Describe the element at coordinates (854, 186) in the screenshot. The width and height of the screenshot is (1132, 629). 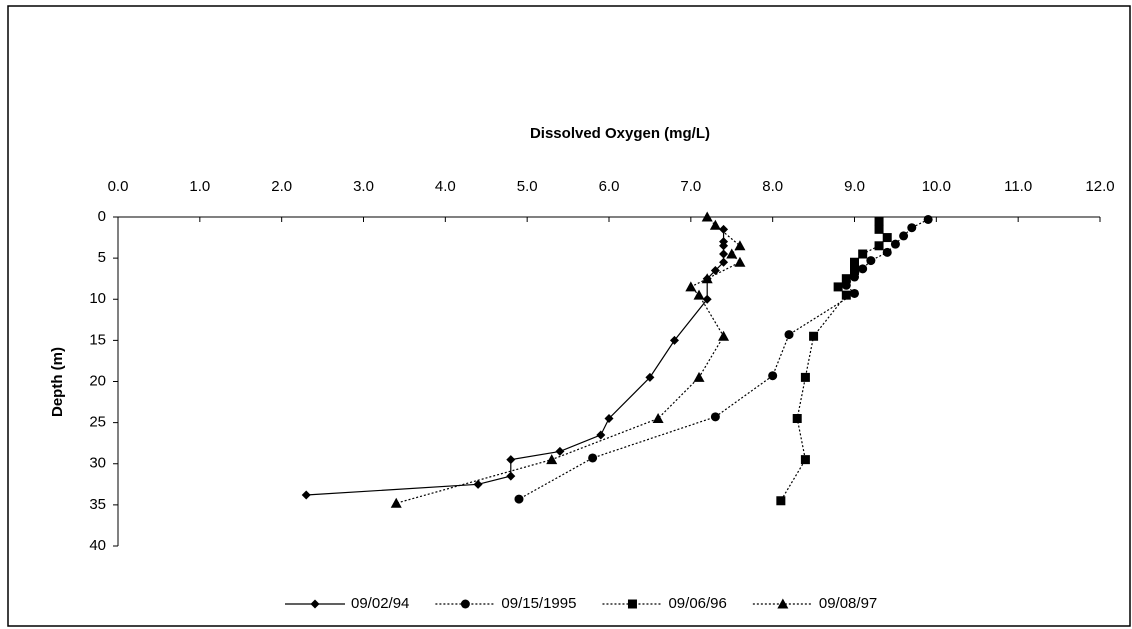
I see `x-tick-label: 9.0` at that location.